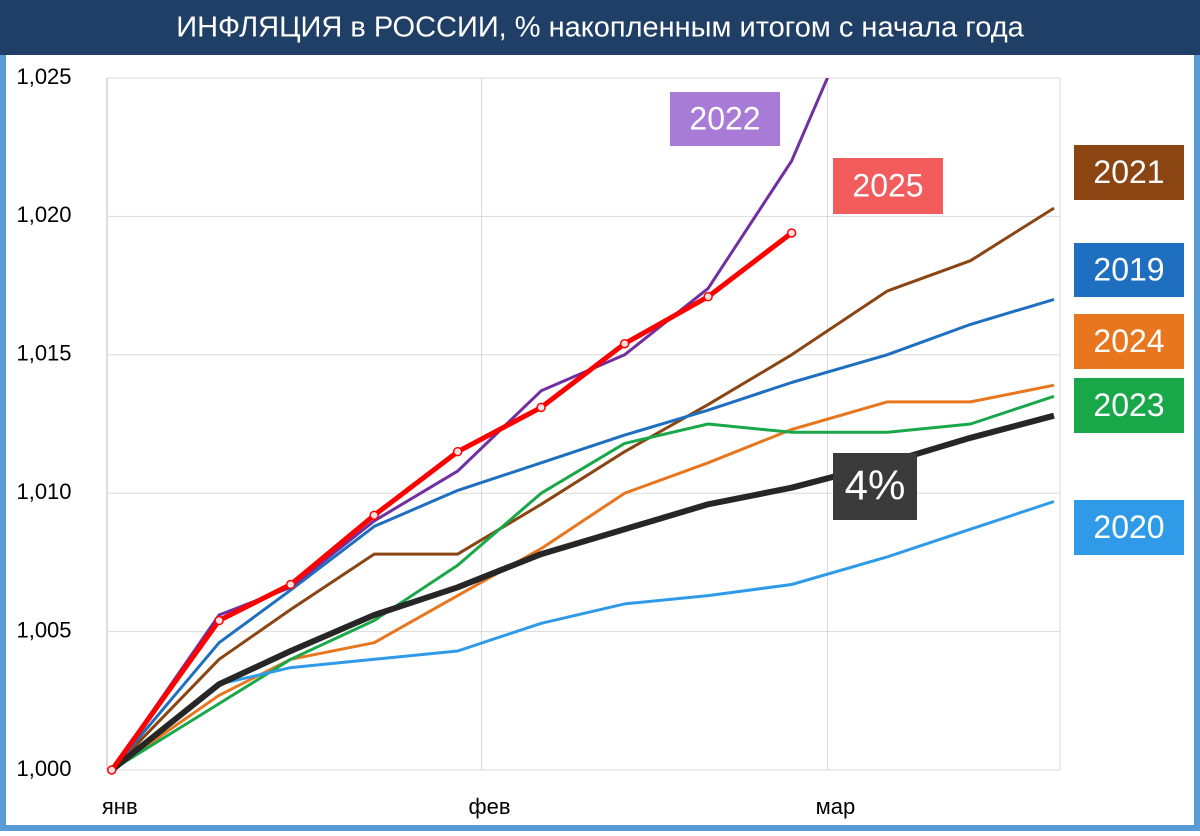 Image resolution: width=1200 pixels, height=836 pixels. What do you see at coordinates (120, 806) in the screenshot?
I see `x-tick-label: янв` at bounding box center [120, 806].